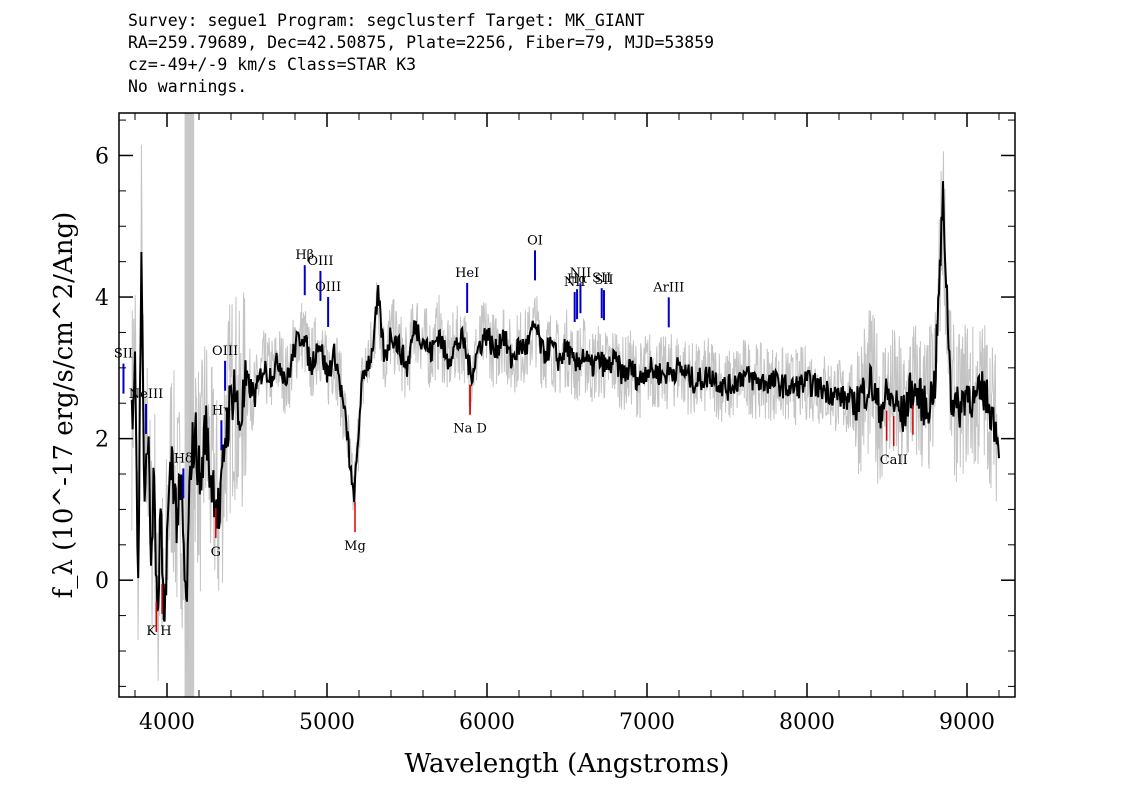 The image size is (1134, 810). What do you see at coordinates (467, 273) in the screenshot?
I see `emission-line-label: HeI` at bounding box center [467, 273].